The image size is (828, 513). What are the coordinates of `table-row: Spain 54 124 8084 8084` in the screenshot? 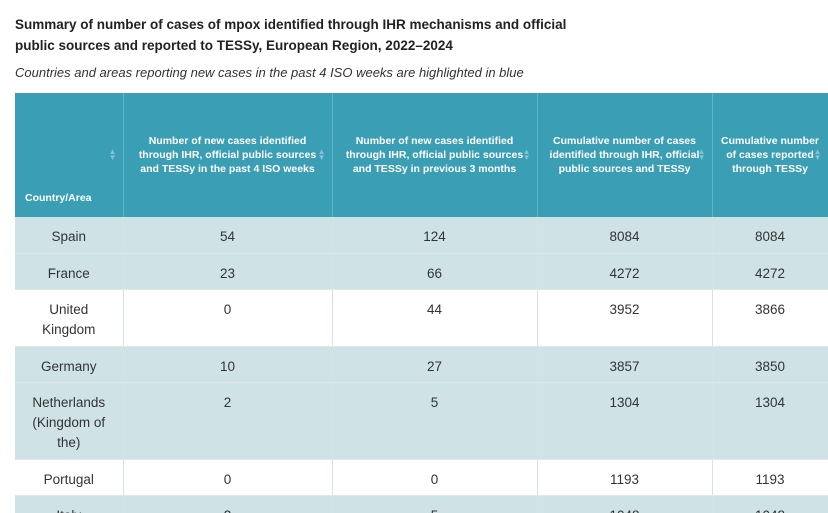 It's located at (421, 235).